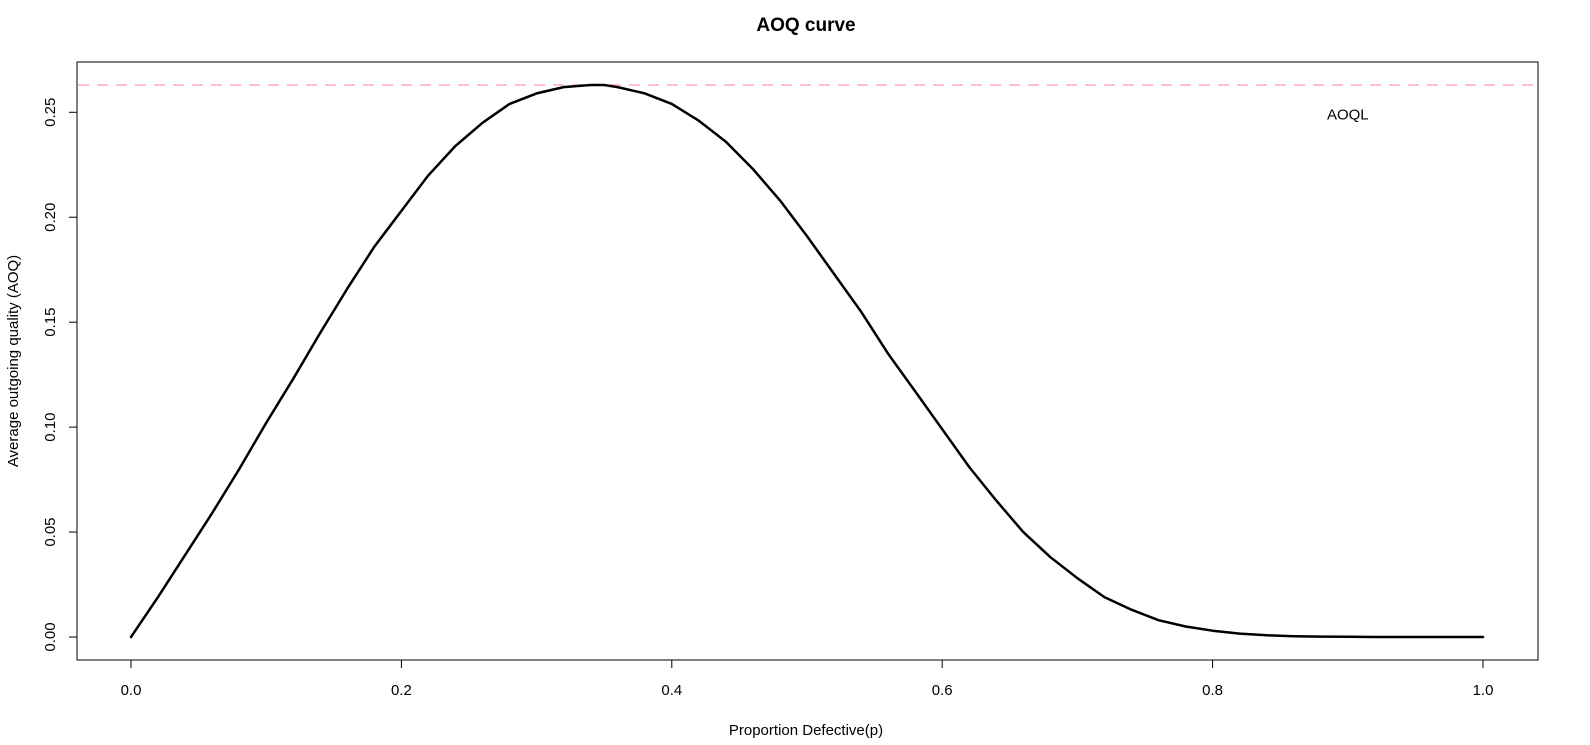  Describe the element at coordinates (1212, 690) in the screenshot. I see `x-tick-label: 0.8` at that location.